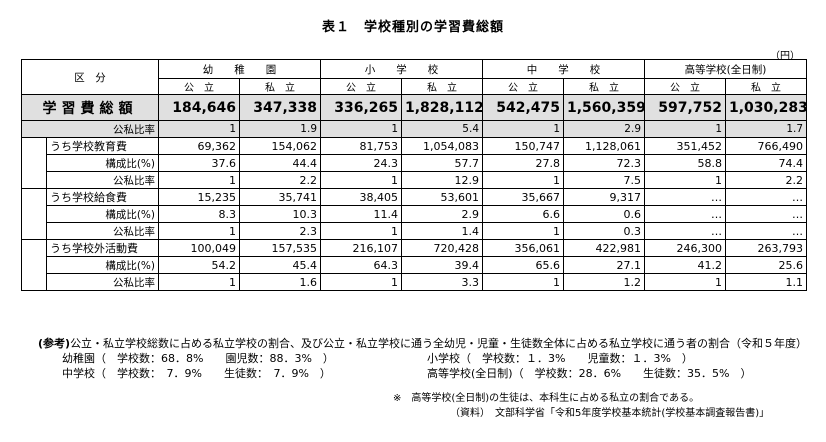  What do you see at coordinates (199, 248) in the screenshot?
I see `section-value: 100,049` at bounding box center [199, 248].